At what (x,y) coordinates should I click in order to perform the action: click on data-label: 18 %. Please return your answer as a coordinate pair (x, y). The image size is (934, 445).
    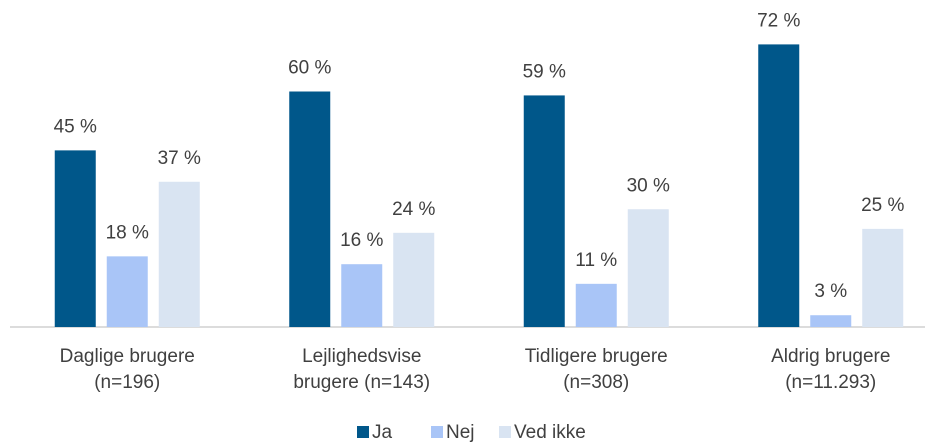
    Looking at the image, I should click on (127, 232).